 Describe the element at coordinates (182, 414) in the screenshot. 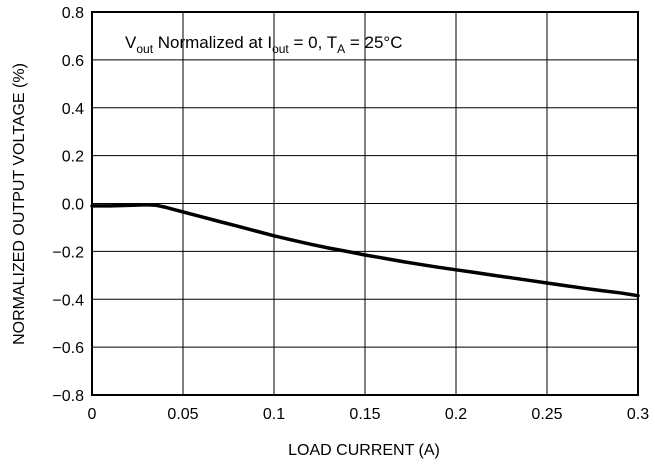

I see `x-tick-label: 0.05` at that location.